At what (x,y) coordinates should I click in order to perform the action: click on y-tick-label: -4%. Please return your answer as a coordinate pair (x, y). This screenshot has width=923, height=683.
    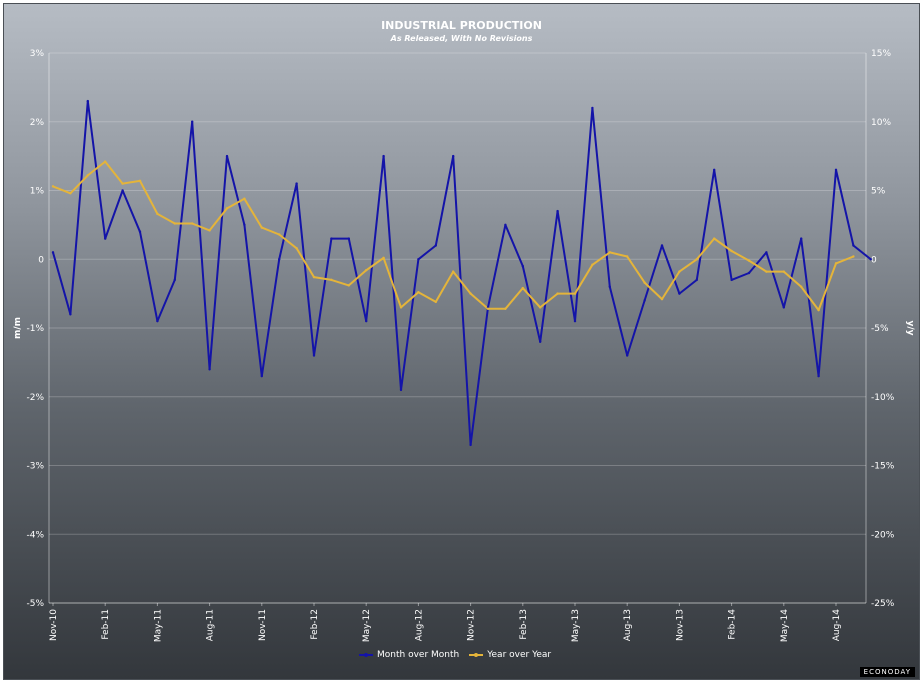
    Looking at the image, I should click on (35, 535).